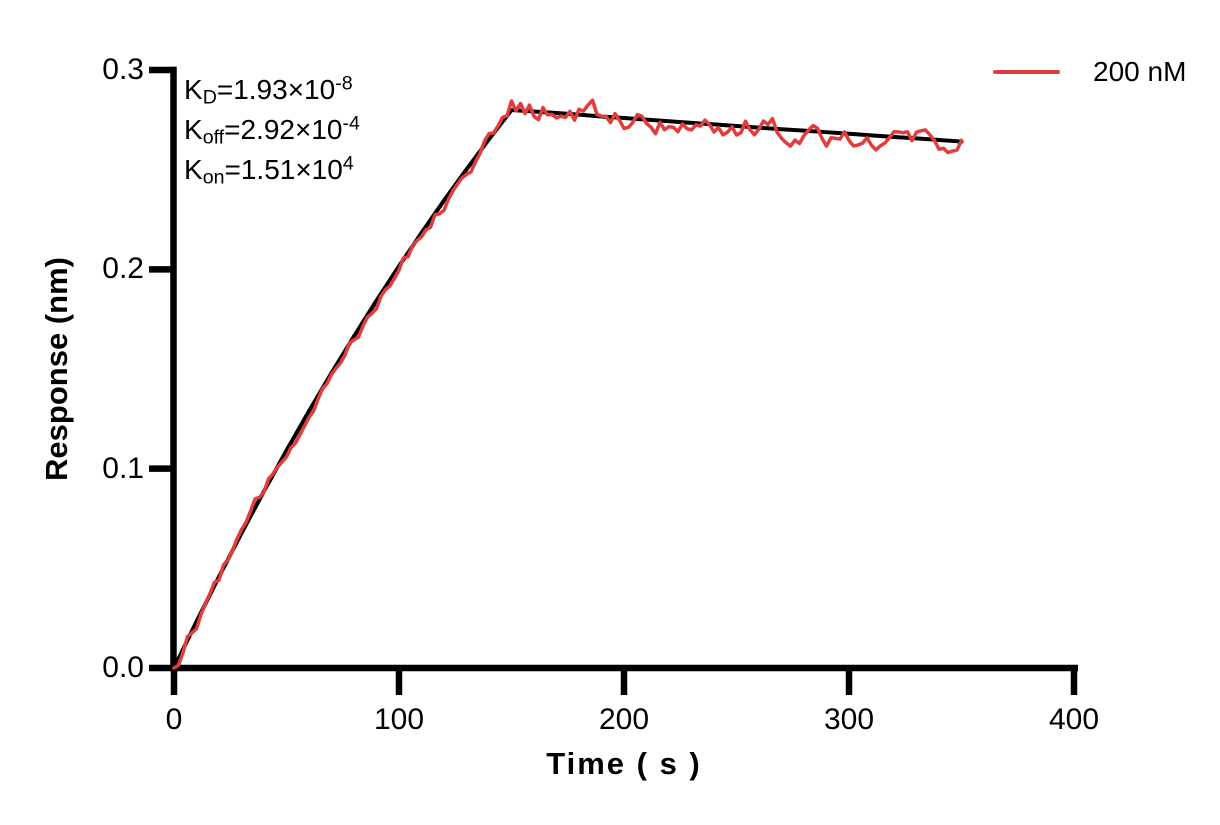 The image size is (1220, 825). I want to click on x-tick-label: 300, so click(849, 719).